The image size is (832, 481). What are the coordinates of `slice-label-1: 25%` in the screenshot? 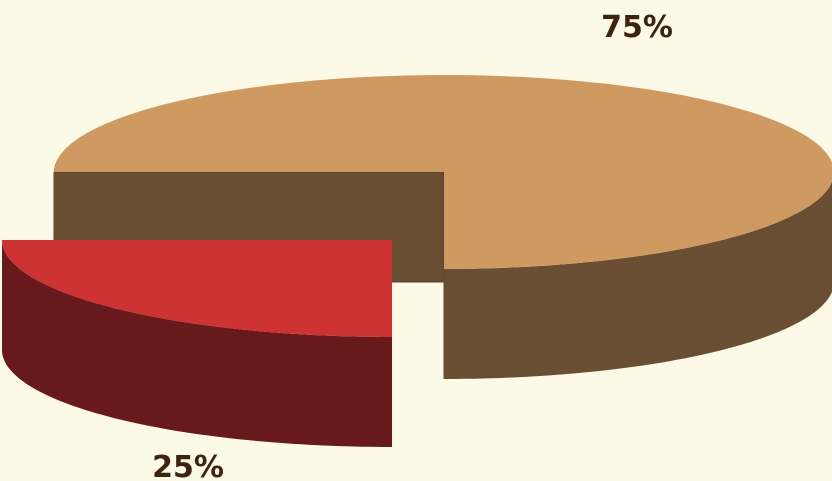 It's located at (188, 465).